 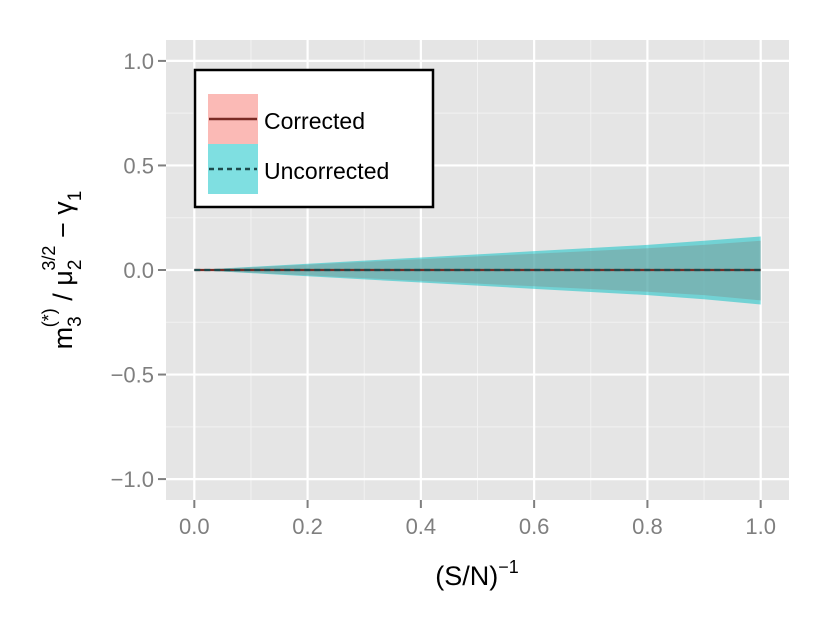 I want to click on y-tick-label: 0.0, so click(x=138, y=270).